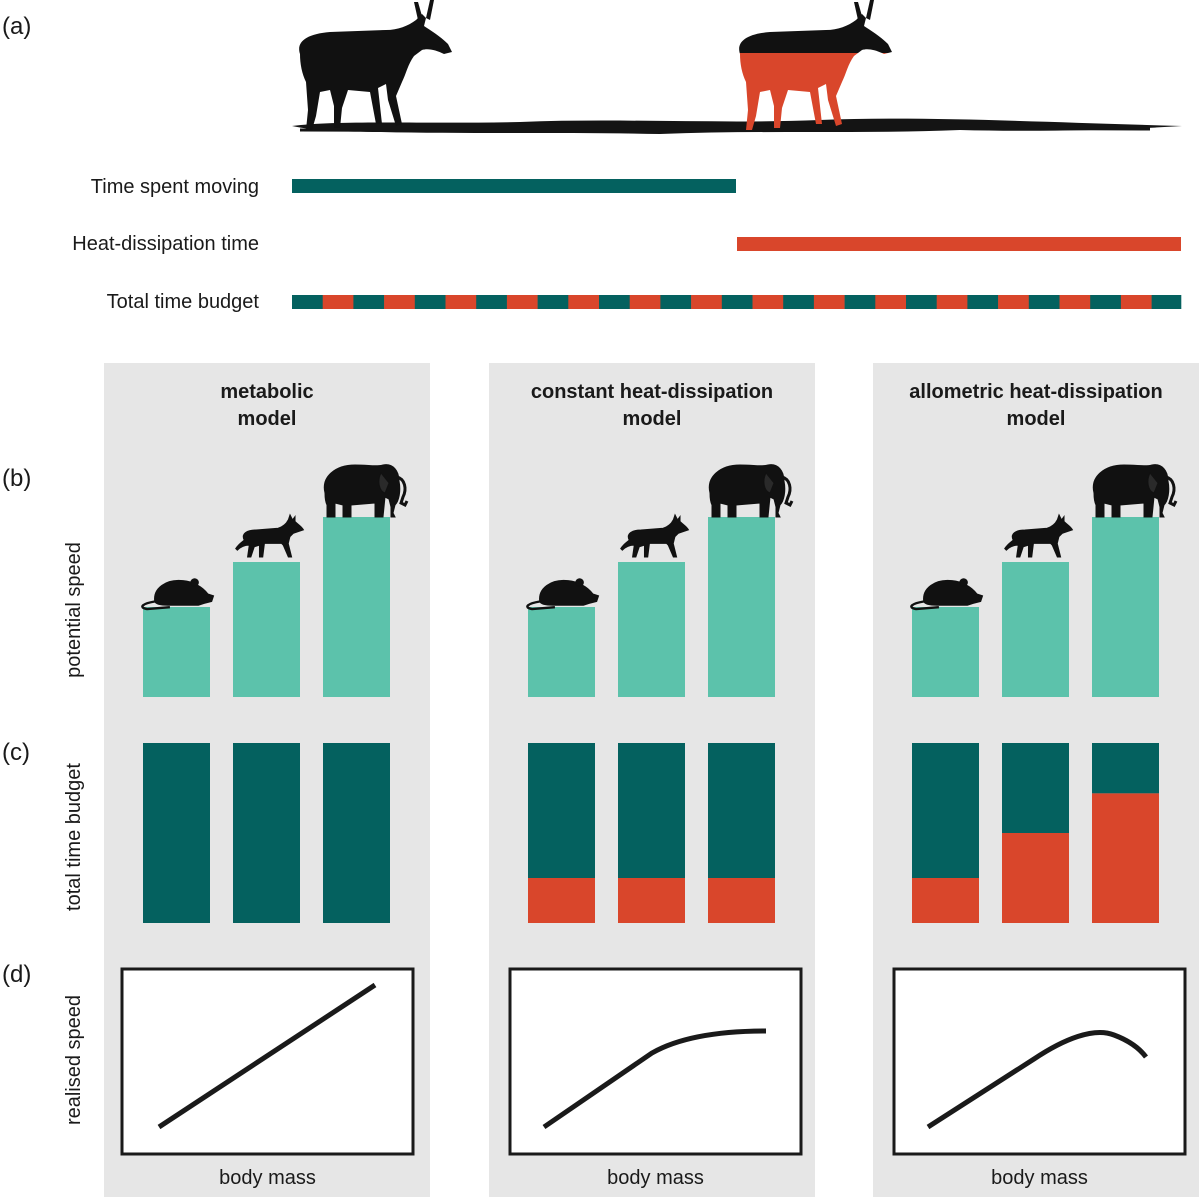 The image size is (1200, 1197). Describe the element at coordinates (375, 65) in the screenshot. I see `antelope-walking-icon` at that location.